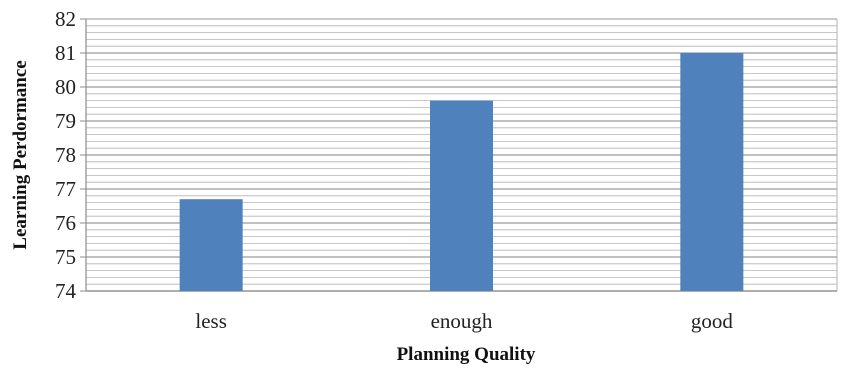 This screenshot has height=371, width=844. What do you see at coordinates (712, 321) in the screenshot?
I see `x-tick-label-good: good` at bounding box center [712, 321].